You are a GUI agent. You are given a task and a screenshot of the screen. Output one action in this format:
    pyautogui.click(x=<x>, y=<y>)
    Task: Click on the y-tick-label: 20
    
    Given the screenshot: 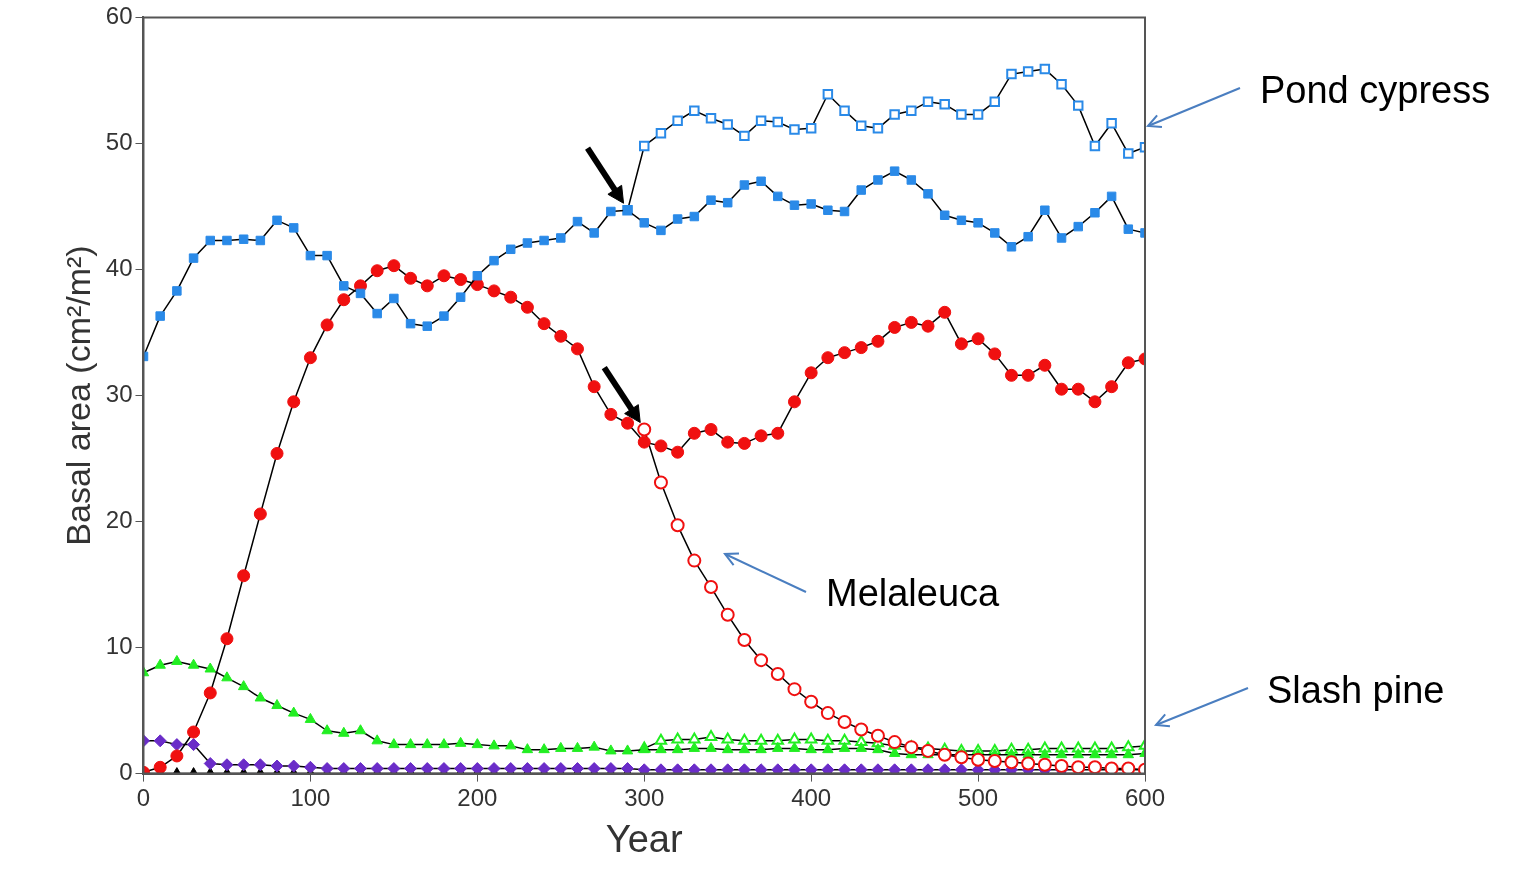 What is the action you would take?
    pyautogui.click(x=119, y=520)
    